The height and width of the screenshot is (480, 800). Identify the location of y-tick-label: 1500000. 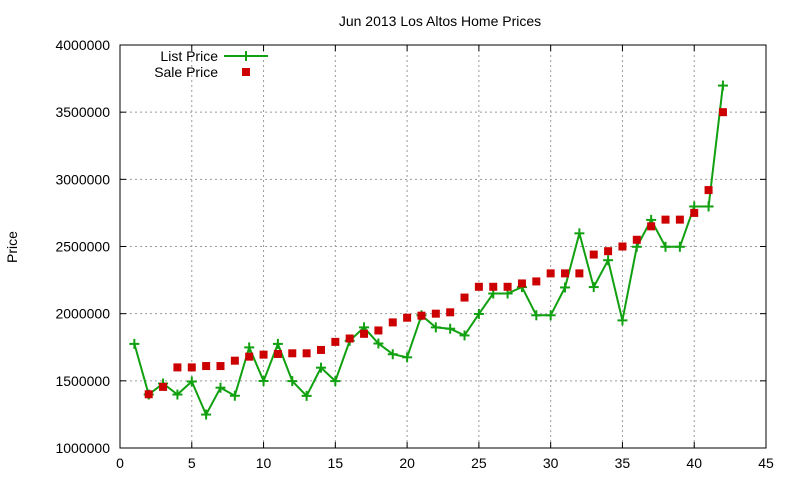
(82, 381).